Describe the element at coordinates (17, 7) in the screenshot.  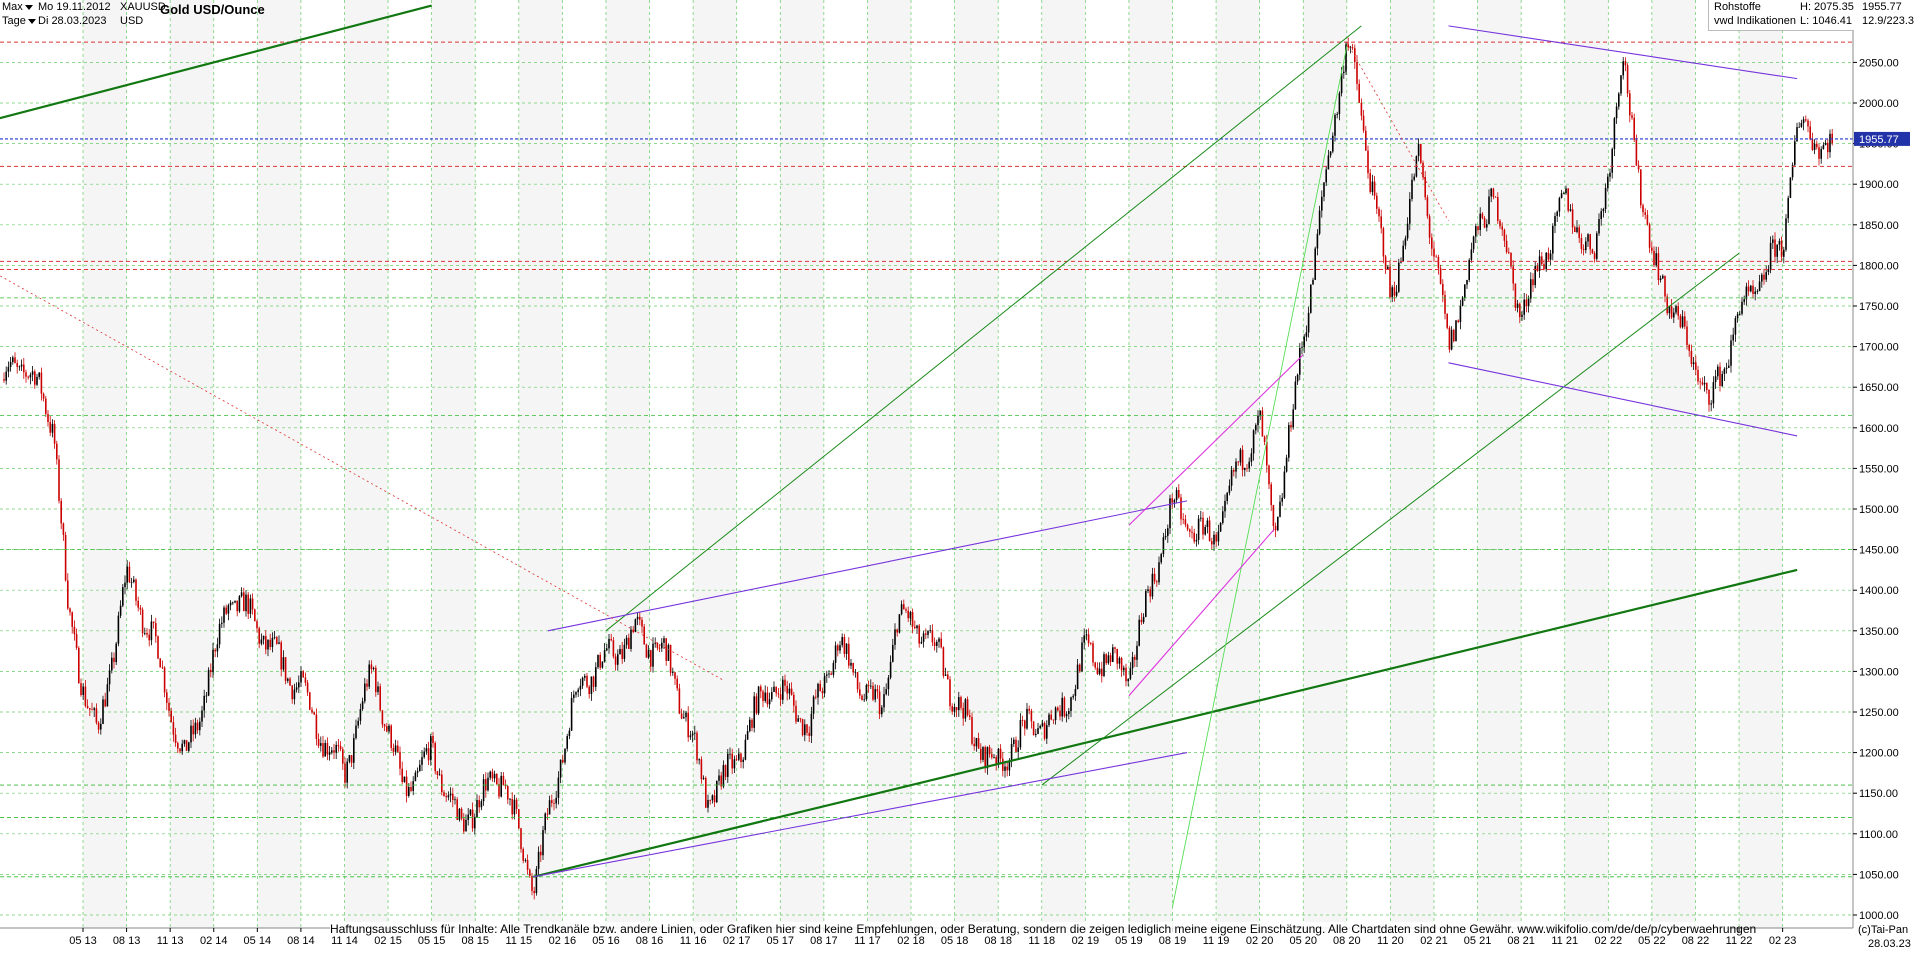
I see `range-selector: Max` at that location.